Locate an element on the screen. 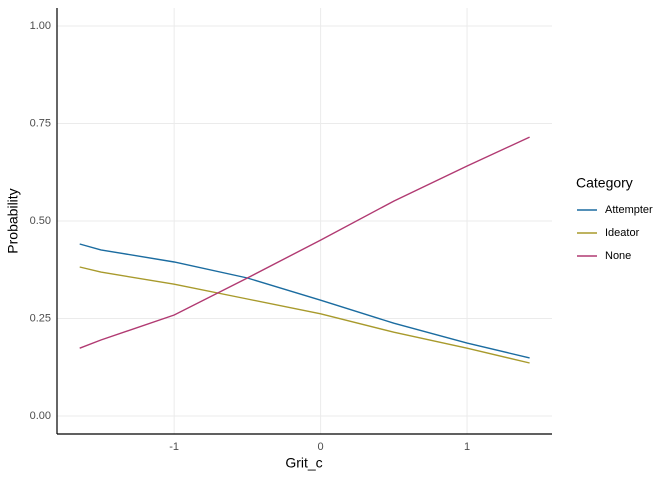 Image resolution: width=672 pixels, height=480 pixels. x-tick-label: 1 is located at coordinates (467, 447).